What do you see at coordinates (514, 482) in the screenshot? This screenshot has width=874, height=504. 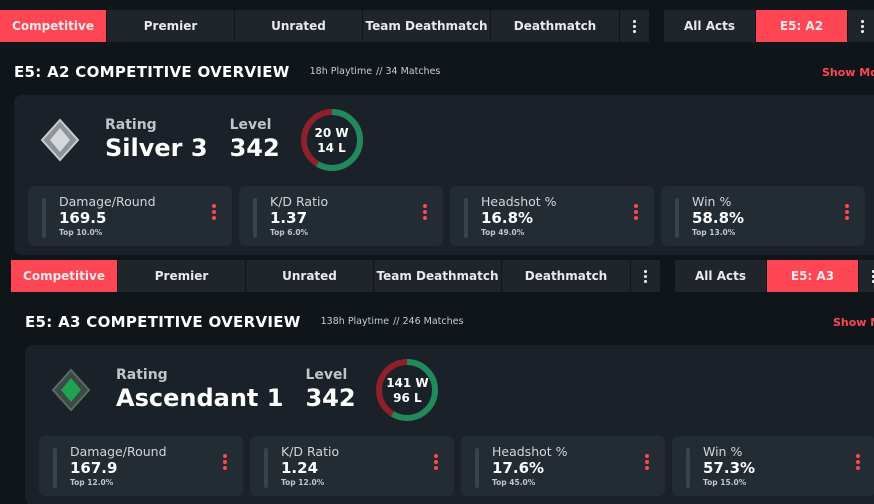 I see `stat-rank: Top 45.0%` at bounding box center [514, 482].